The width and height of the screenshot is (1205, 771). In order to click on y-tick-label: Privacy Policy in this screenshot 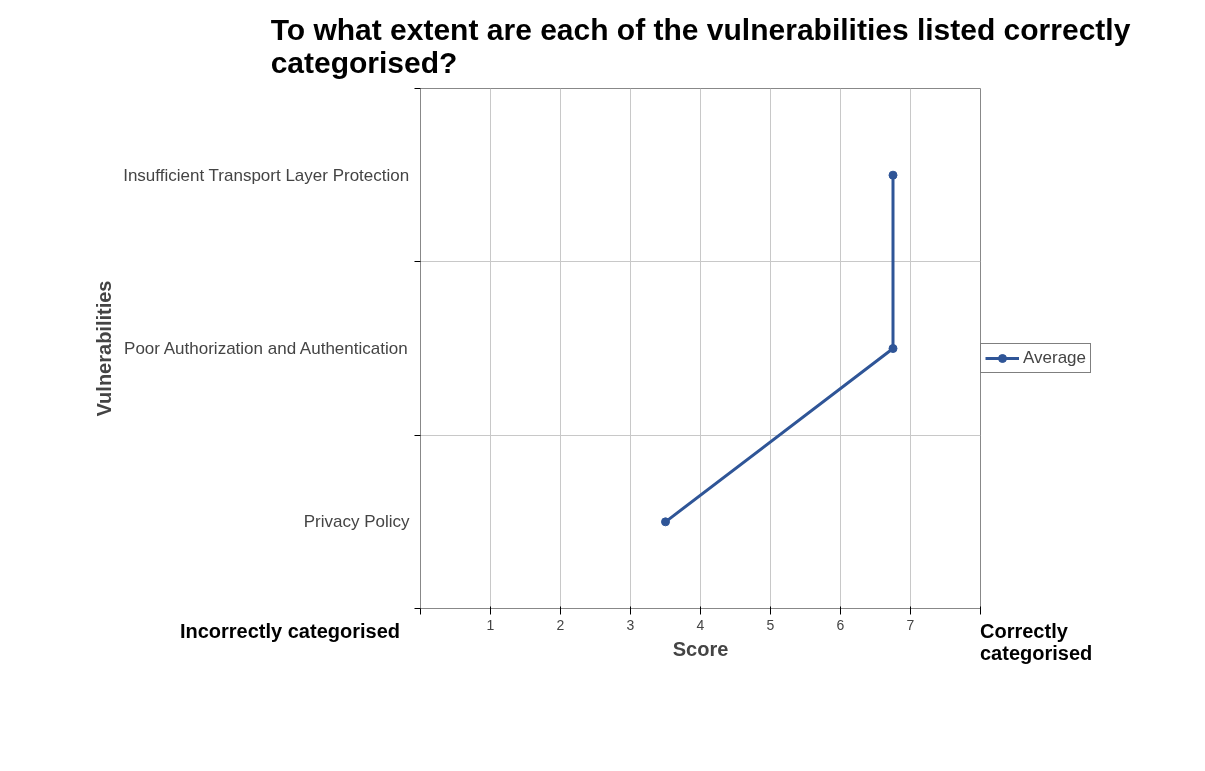, I will do `click(356, 522)`.